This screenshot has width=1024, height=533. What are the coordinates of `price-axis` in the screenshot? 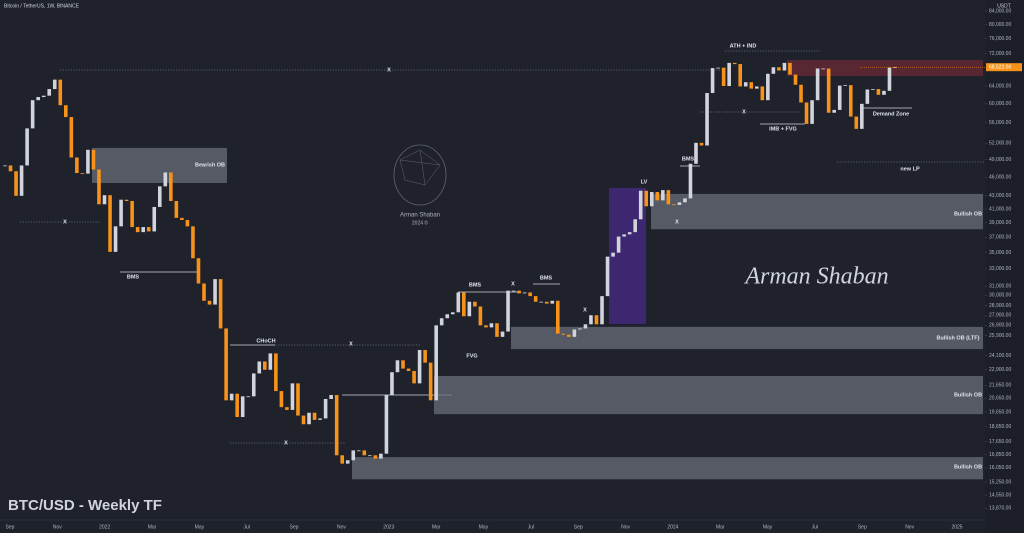 It's located at (1004, 266).